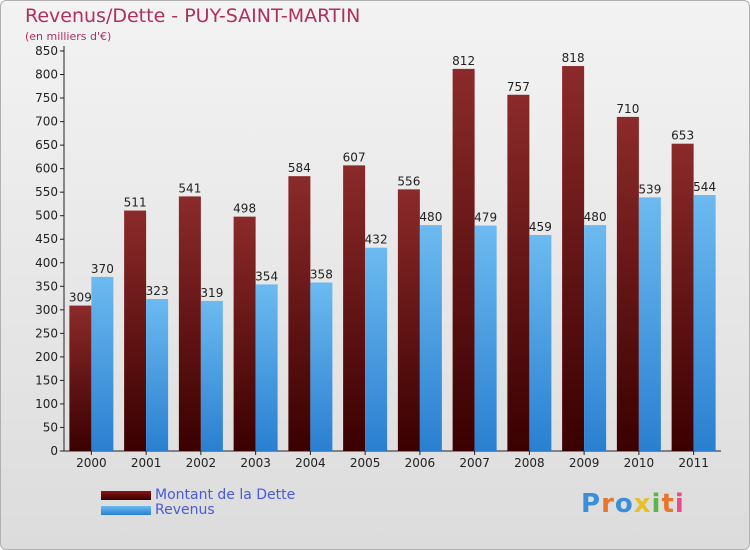 This screenshot has width=750, height=550. I want to click on brand-letter: t, so click(668, 504).